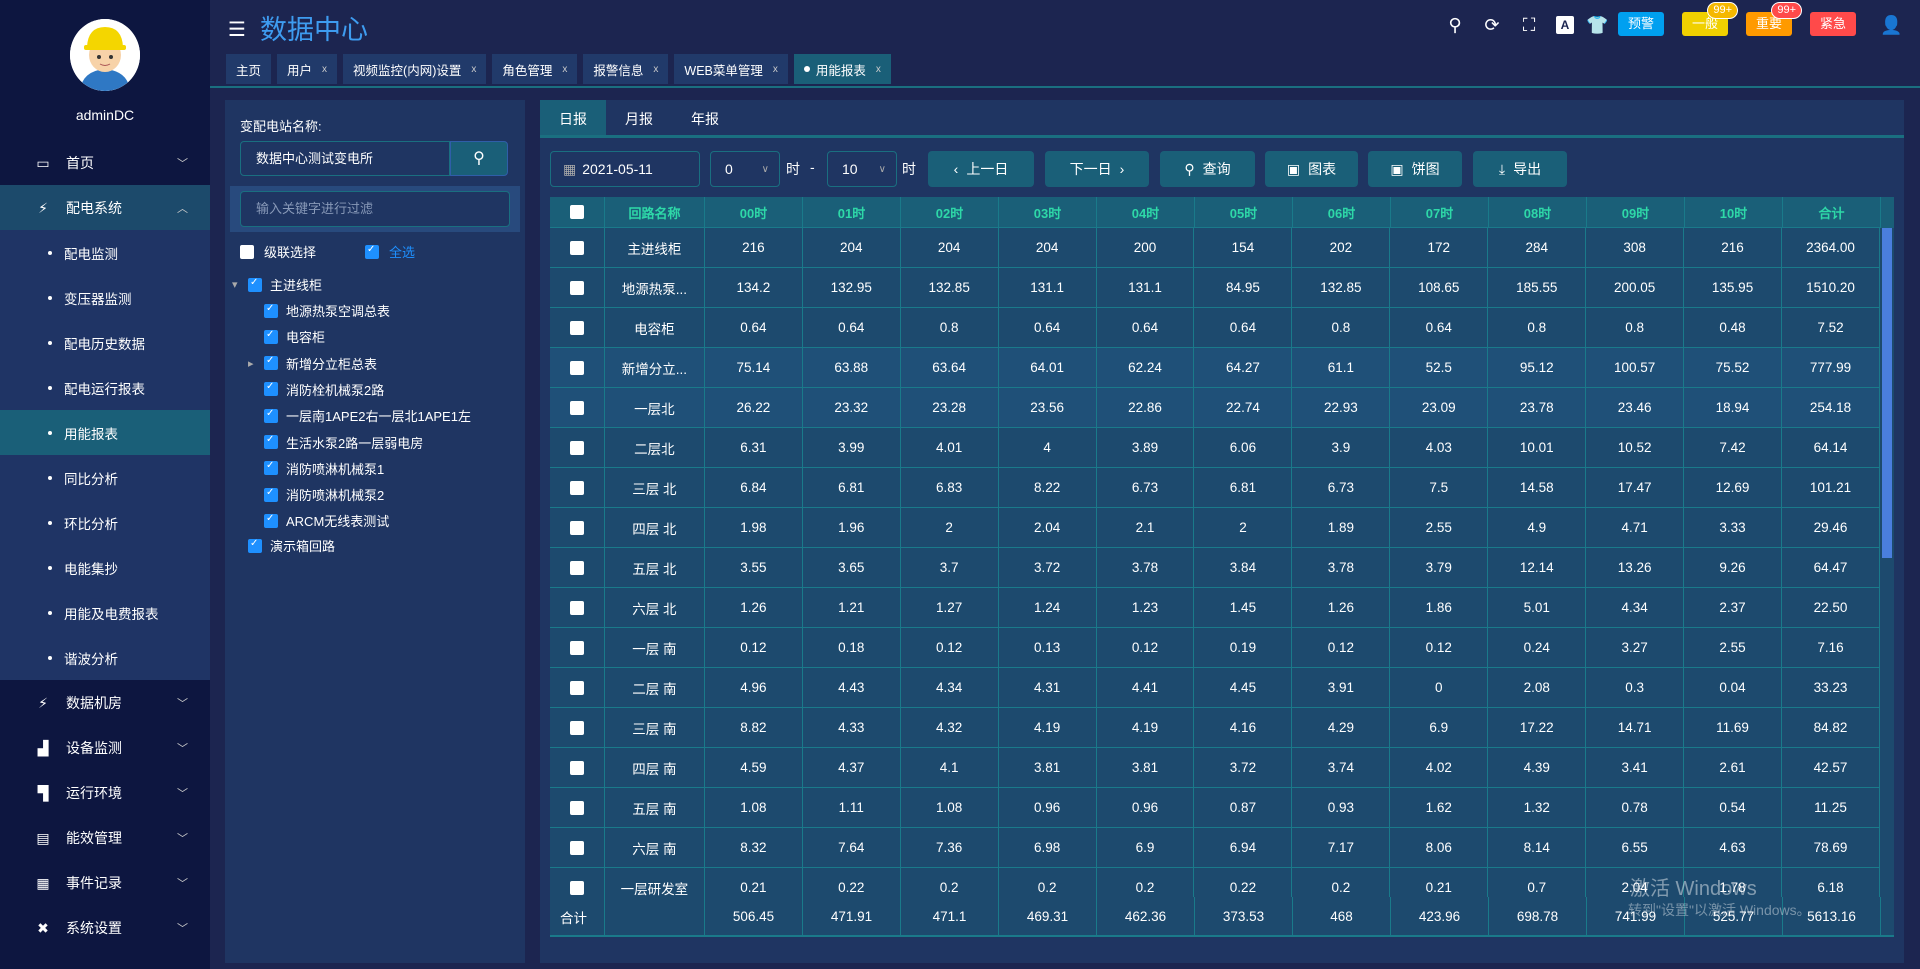 This screenshot has height=969, width=1920. Describe the element at coordinates (105, 837) in the screenshot. I see `sidebar-item: ▤ 能效管理 ﹀` at that location.